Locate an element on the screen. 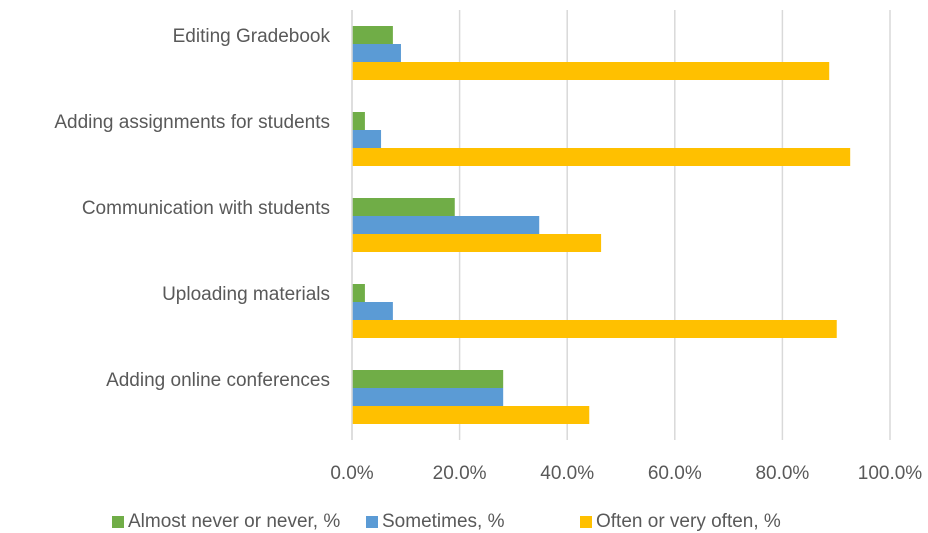 This screenshot has width=928, height=533. legend-label: Almost never or never, % is located at coordinates (234, 521).